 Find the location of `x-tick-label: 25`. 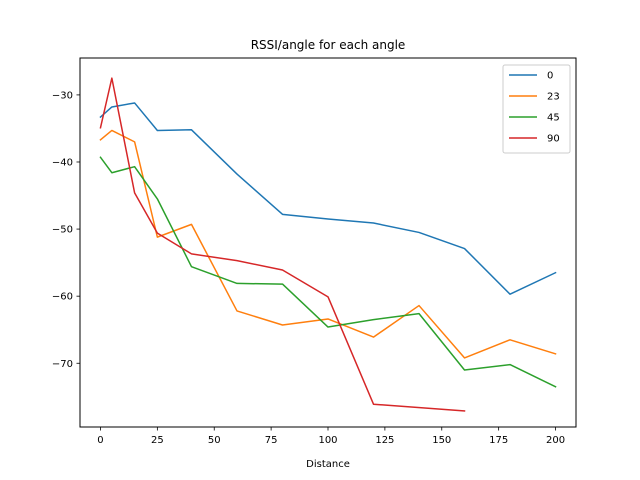

x-tick-label: 25 is located at coordinates (157, 440).